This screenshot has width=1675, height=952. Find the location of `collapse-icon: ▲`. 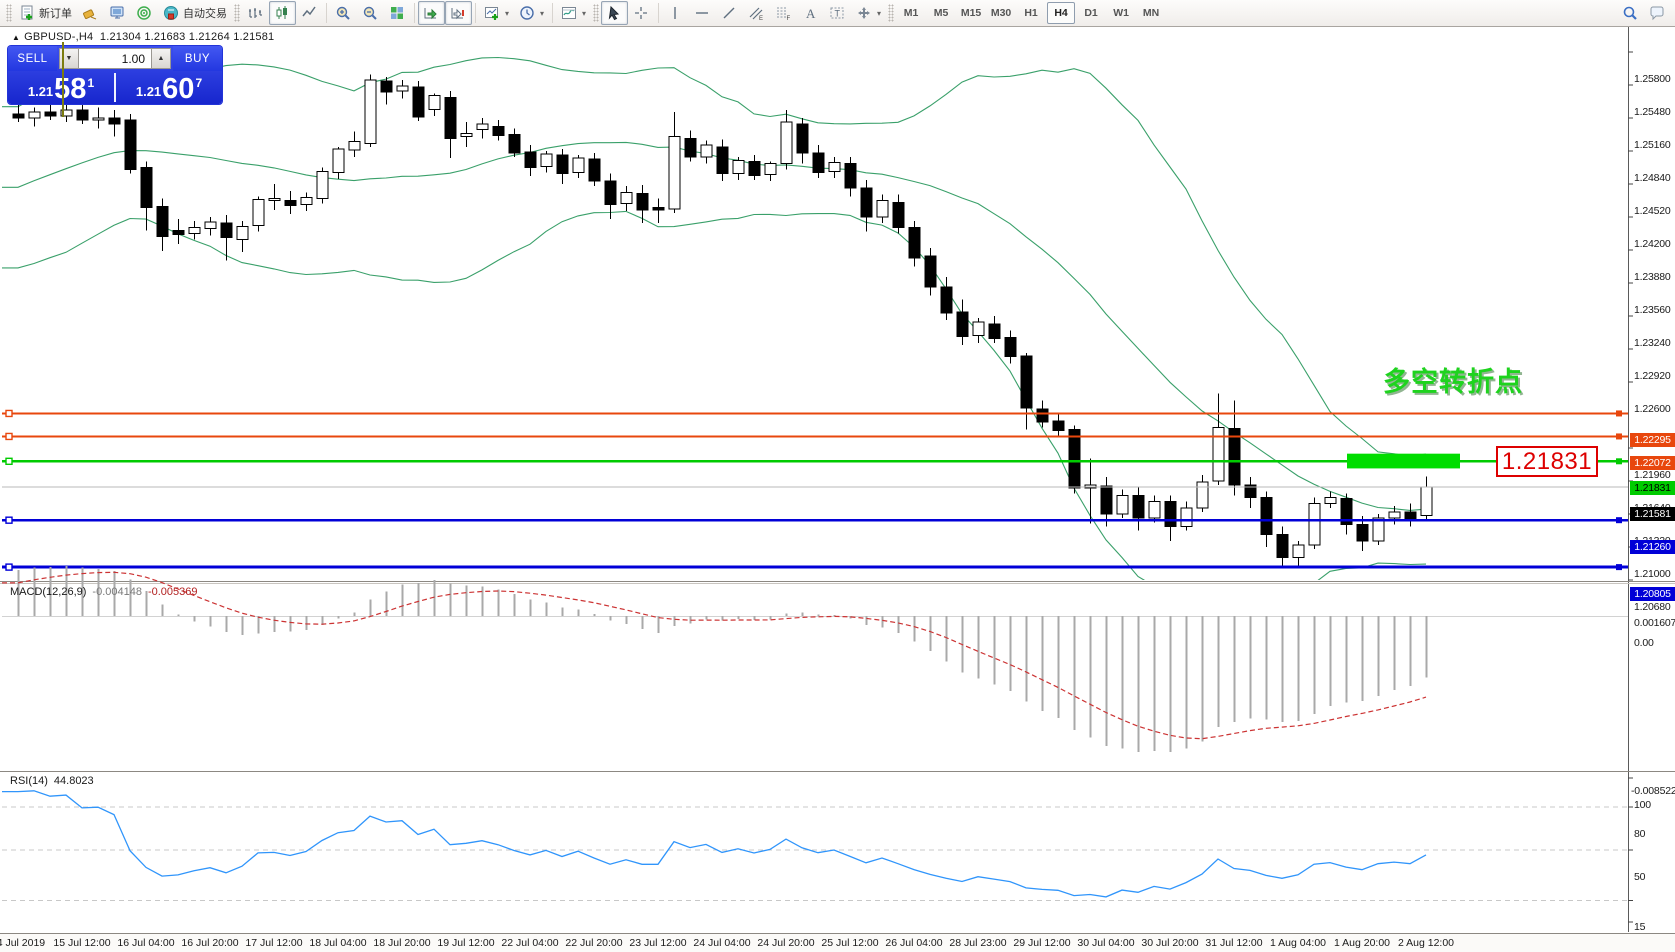

collapse-icon: ▲ is located at coordinates (16, 37).